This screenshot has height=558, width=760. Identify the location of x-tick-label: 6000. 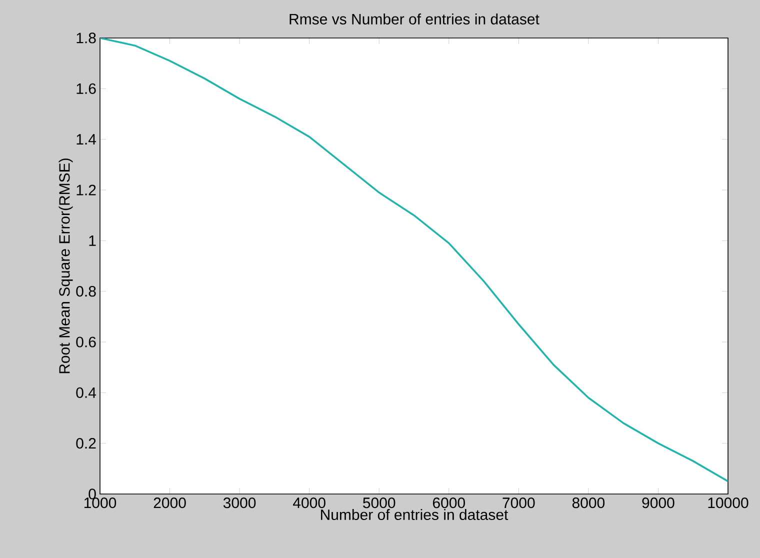
(448, 503).